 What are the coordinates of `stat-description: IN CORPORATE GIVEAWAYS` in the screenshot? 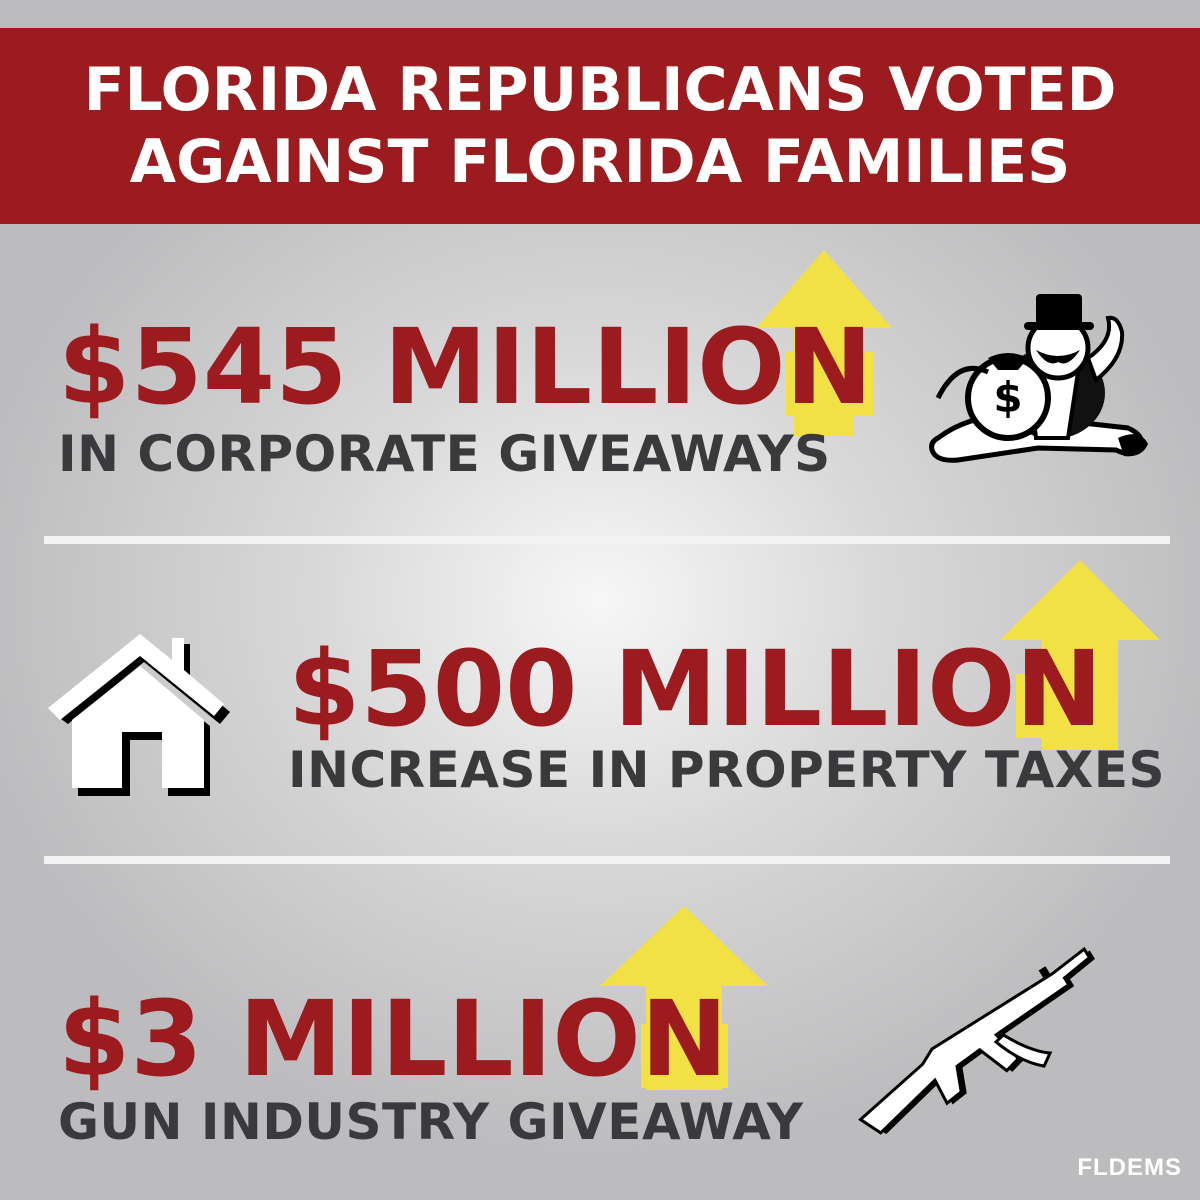 It's located at (444, 454).